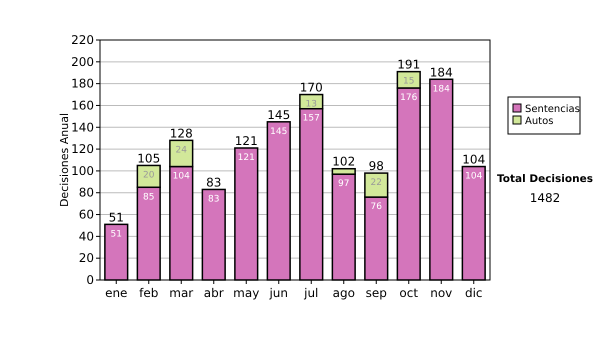 This screenshot has height=340, width=600. What do you see at coordinates (279, 131) in the screenshot?
I see `data-label: 145` at bounding box center [279, 131].